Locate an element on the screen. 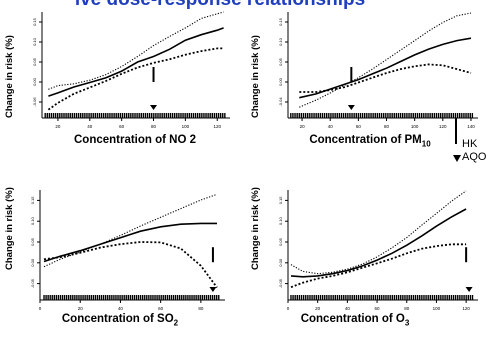 This screenshot has height=340, width=493. x-axis-label: Concentration of O3 is located at coordinates (355, 320).